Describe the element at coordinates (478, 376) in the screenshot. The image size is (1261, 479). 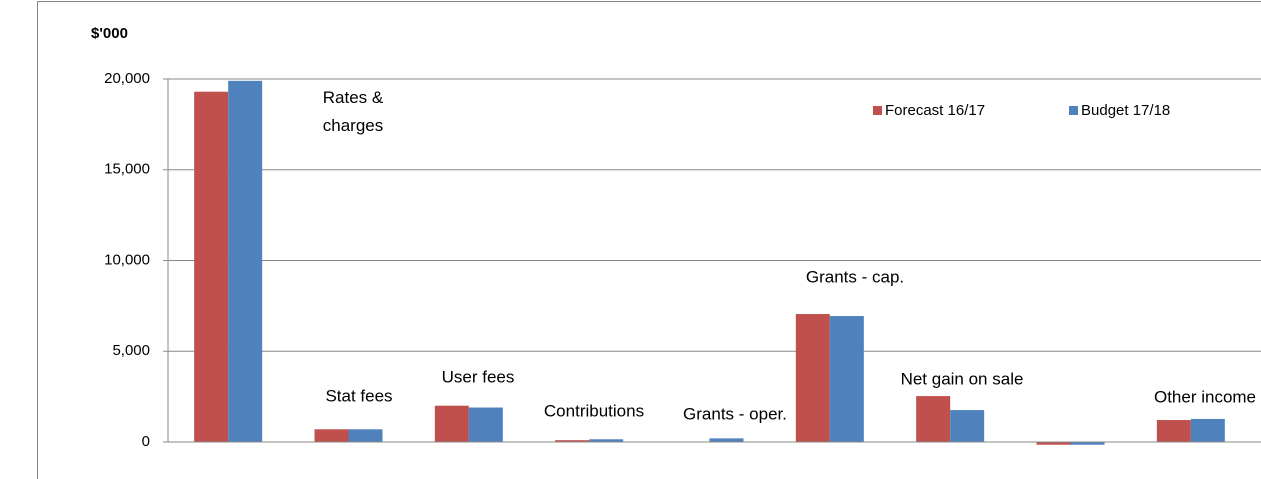
I see `category-label: User fees` at that location.